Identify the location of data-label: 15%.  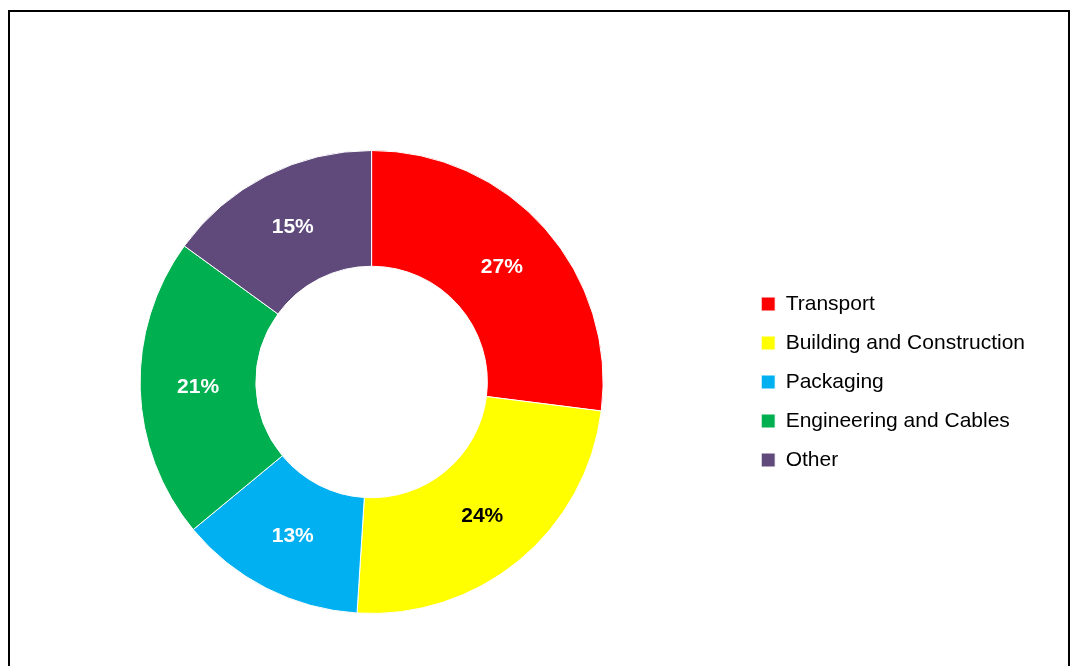
(293, 226).